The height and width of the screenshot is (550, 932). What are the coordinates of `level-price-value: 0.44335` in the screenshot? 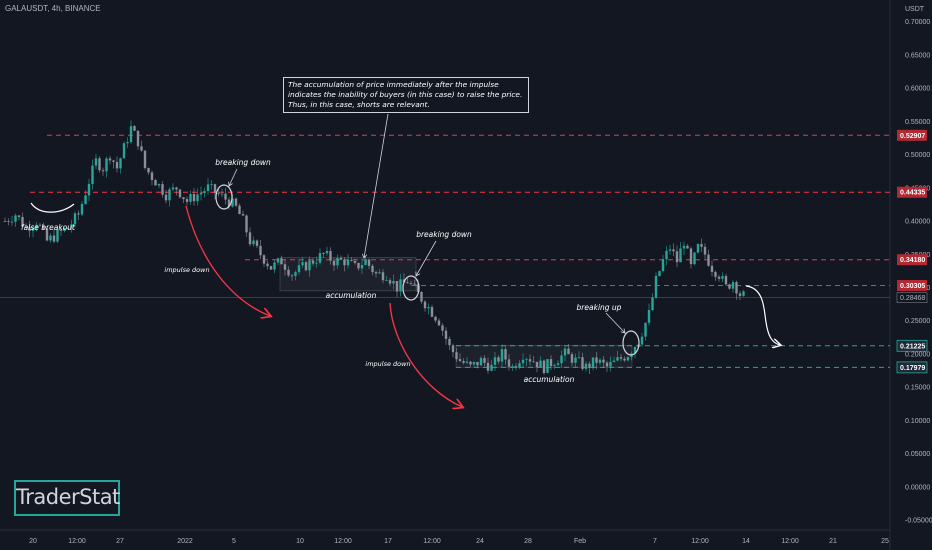 It's located at (912, 193).